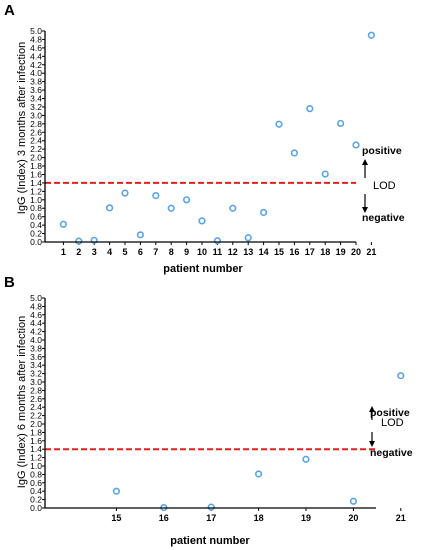  I want to click on negative-label: negative, so click(391, 453).